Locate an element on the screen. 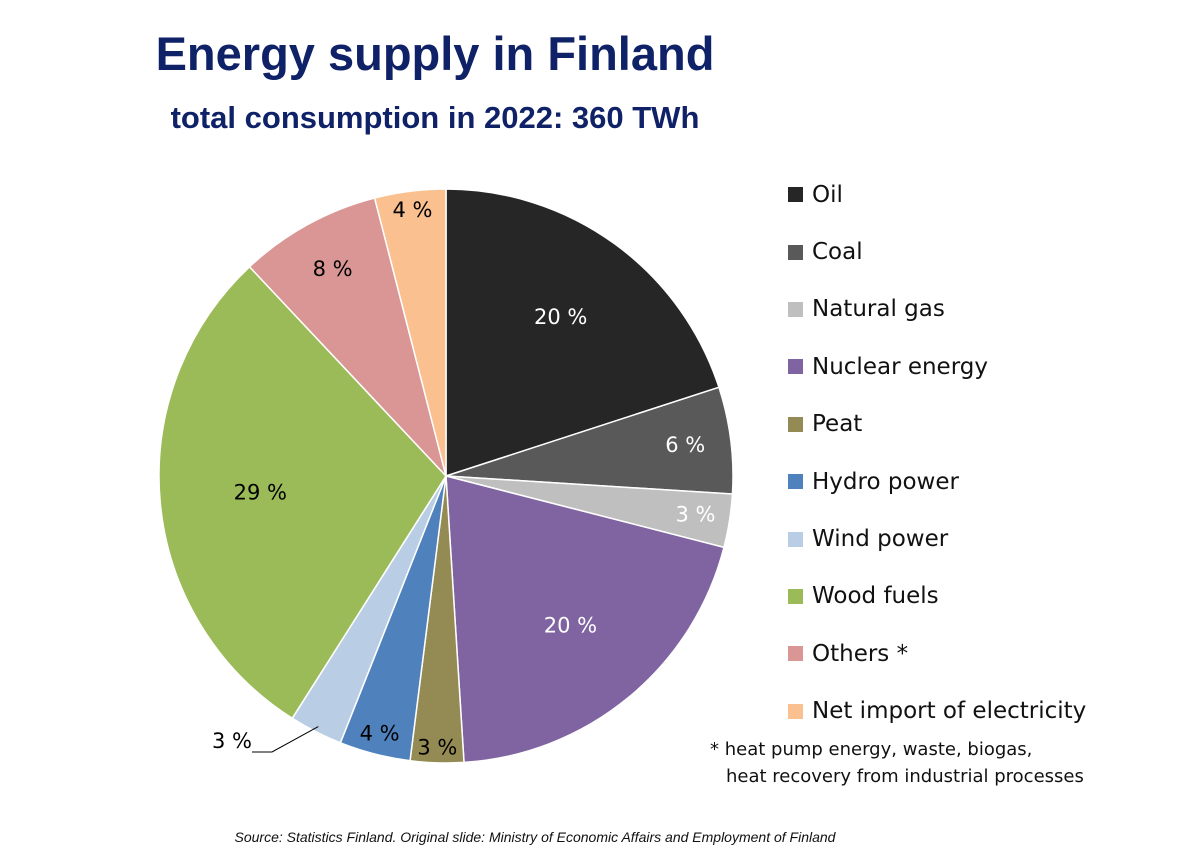  pie-slice-wood-fuels is located at coordinates (302, 492).